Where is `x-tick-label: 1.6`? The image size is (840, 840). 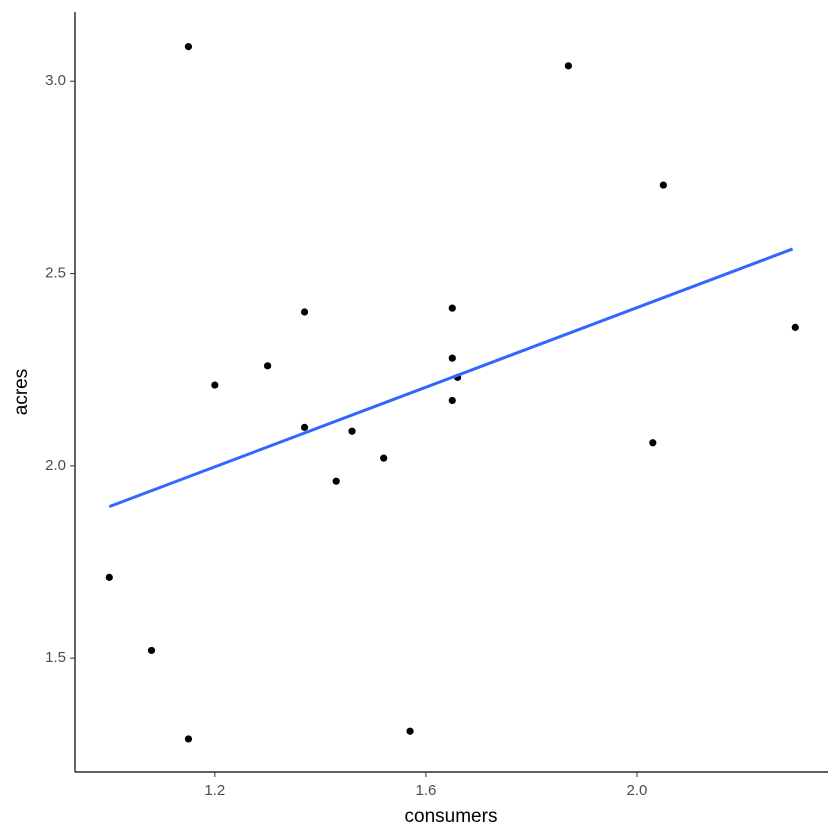
x-tick-label: 1.6 is located at coordinates (425, 790).